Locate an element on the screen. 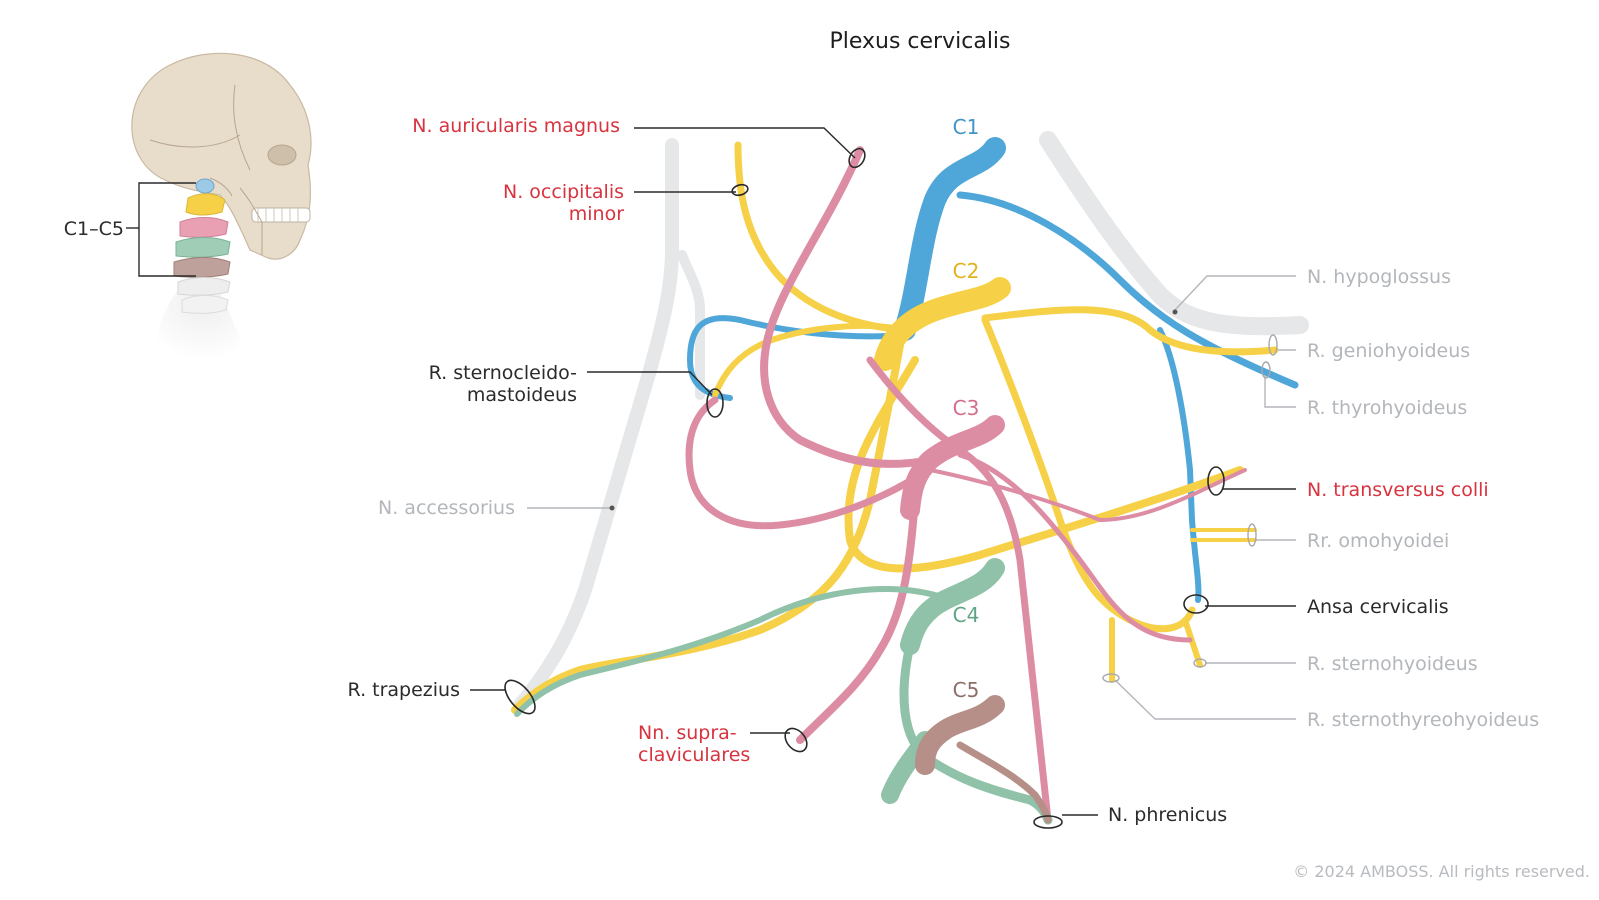 The height and width of the screenshot is (900, 1599). label-ansa-cervicalis: Ansa cervicalis is located at coordinates (1378, 607).